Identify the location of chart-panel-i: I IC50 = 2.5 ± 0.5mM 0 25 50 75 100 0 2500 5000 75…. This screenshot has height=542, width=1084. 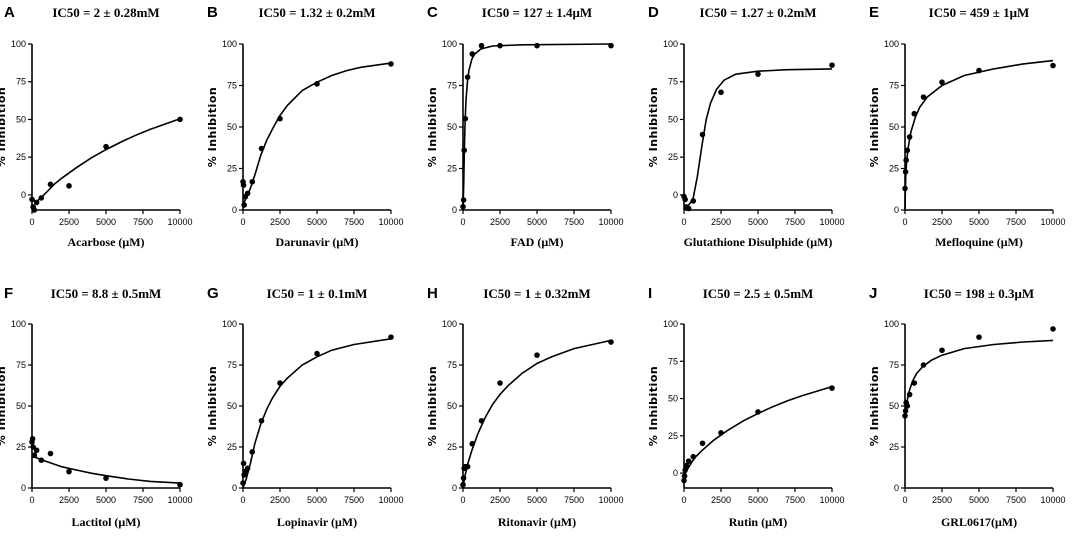
(746, 407).